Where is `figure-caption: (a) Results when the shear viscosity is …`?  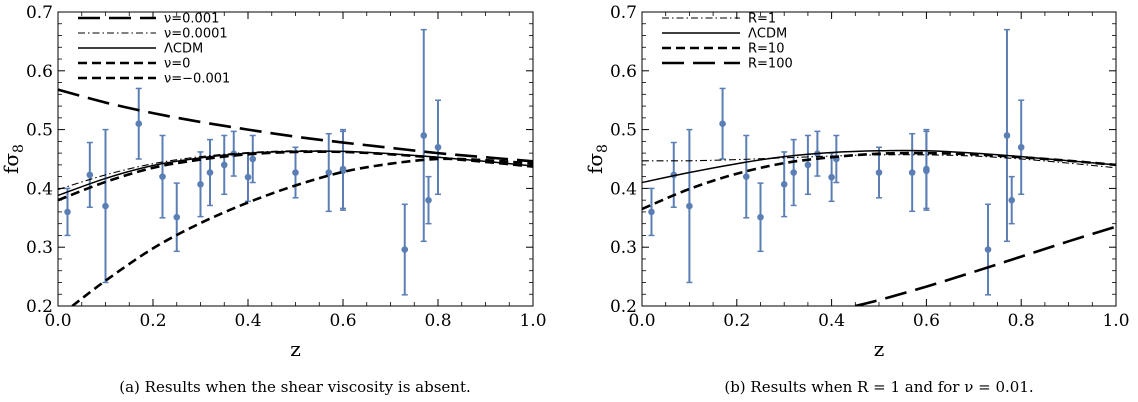
figure-caption: (a) Results when the shear viscosity is … is located at coordinates (295, 387).